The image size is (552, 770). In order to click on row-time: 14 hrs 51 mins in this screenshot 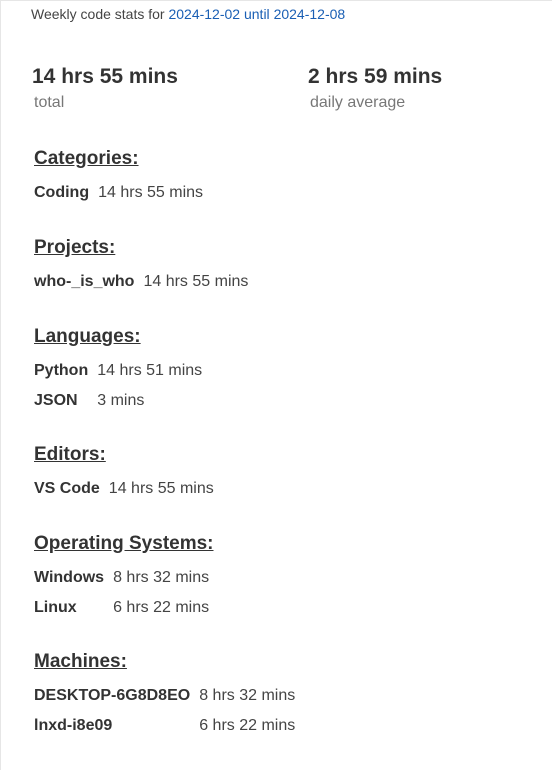, I will do `click(150, 370)`.